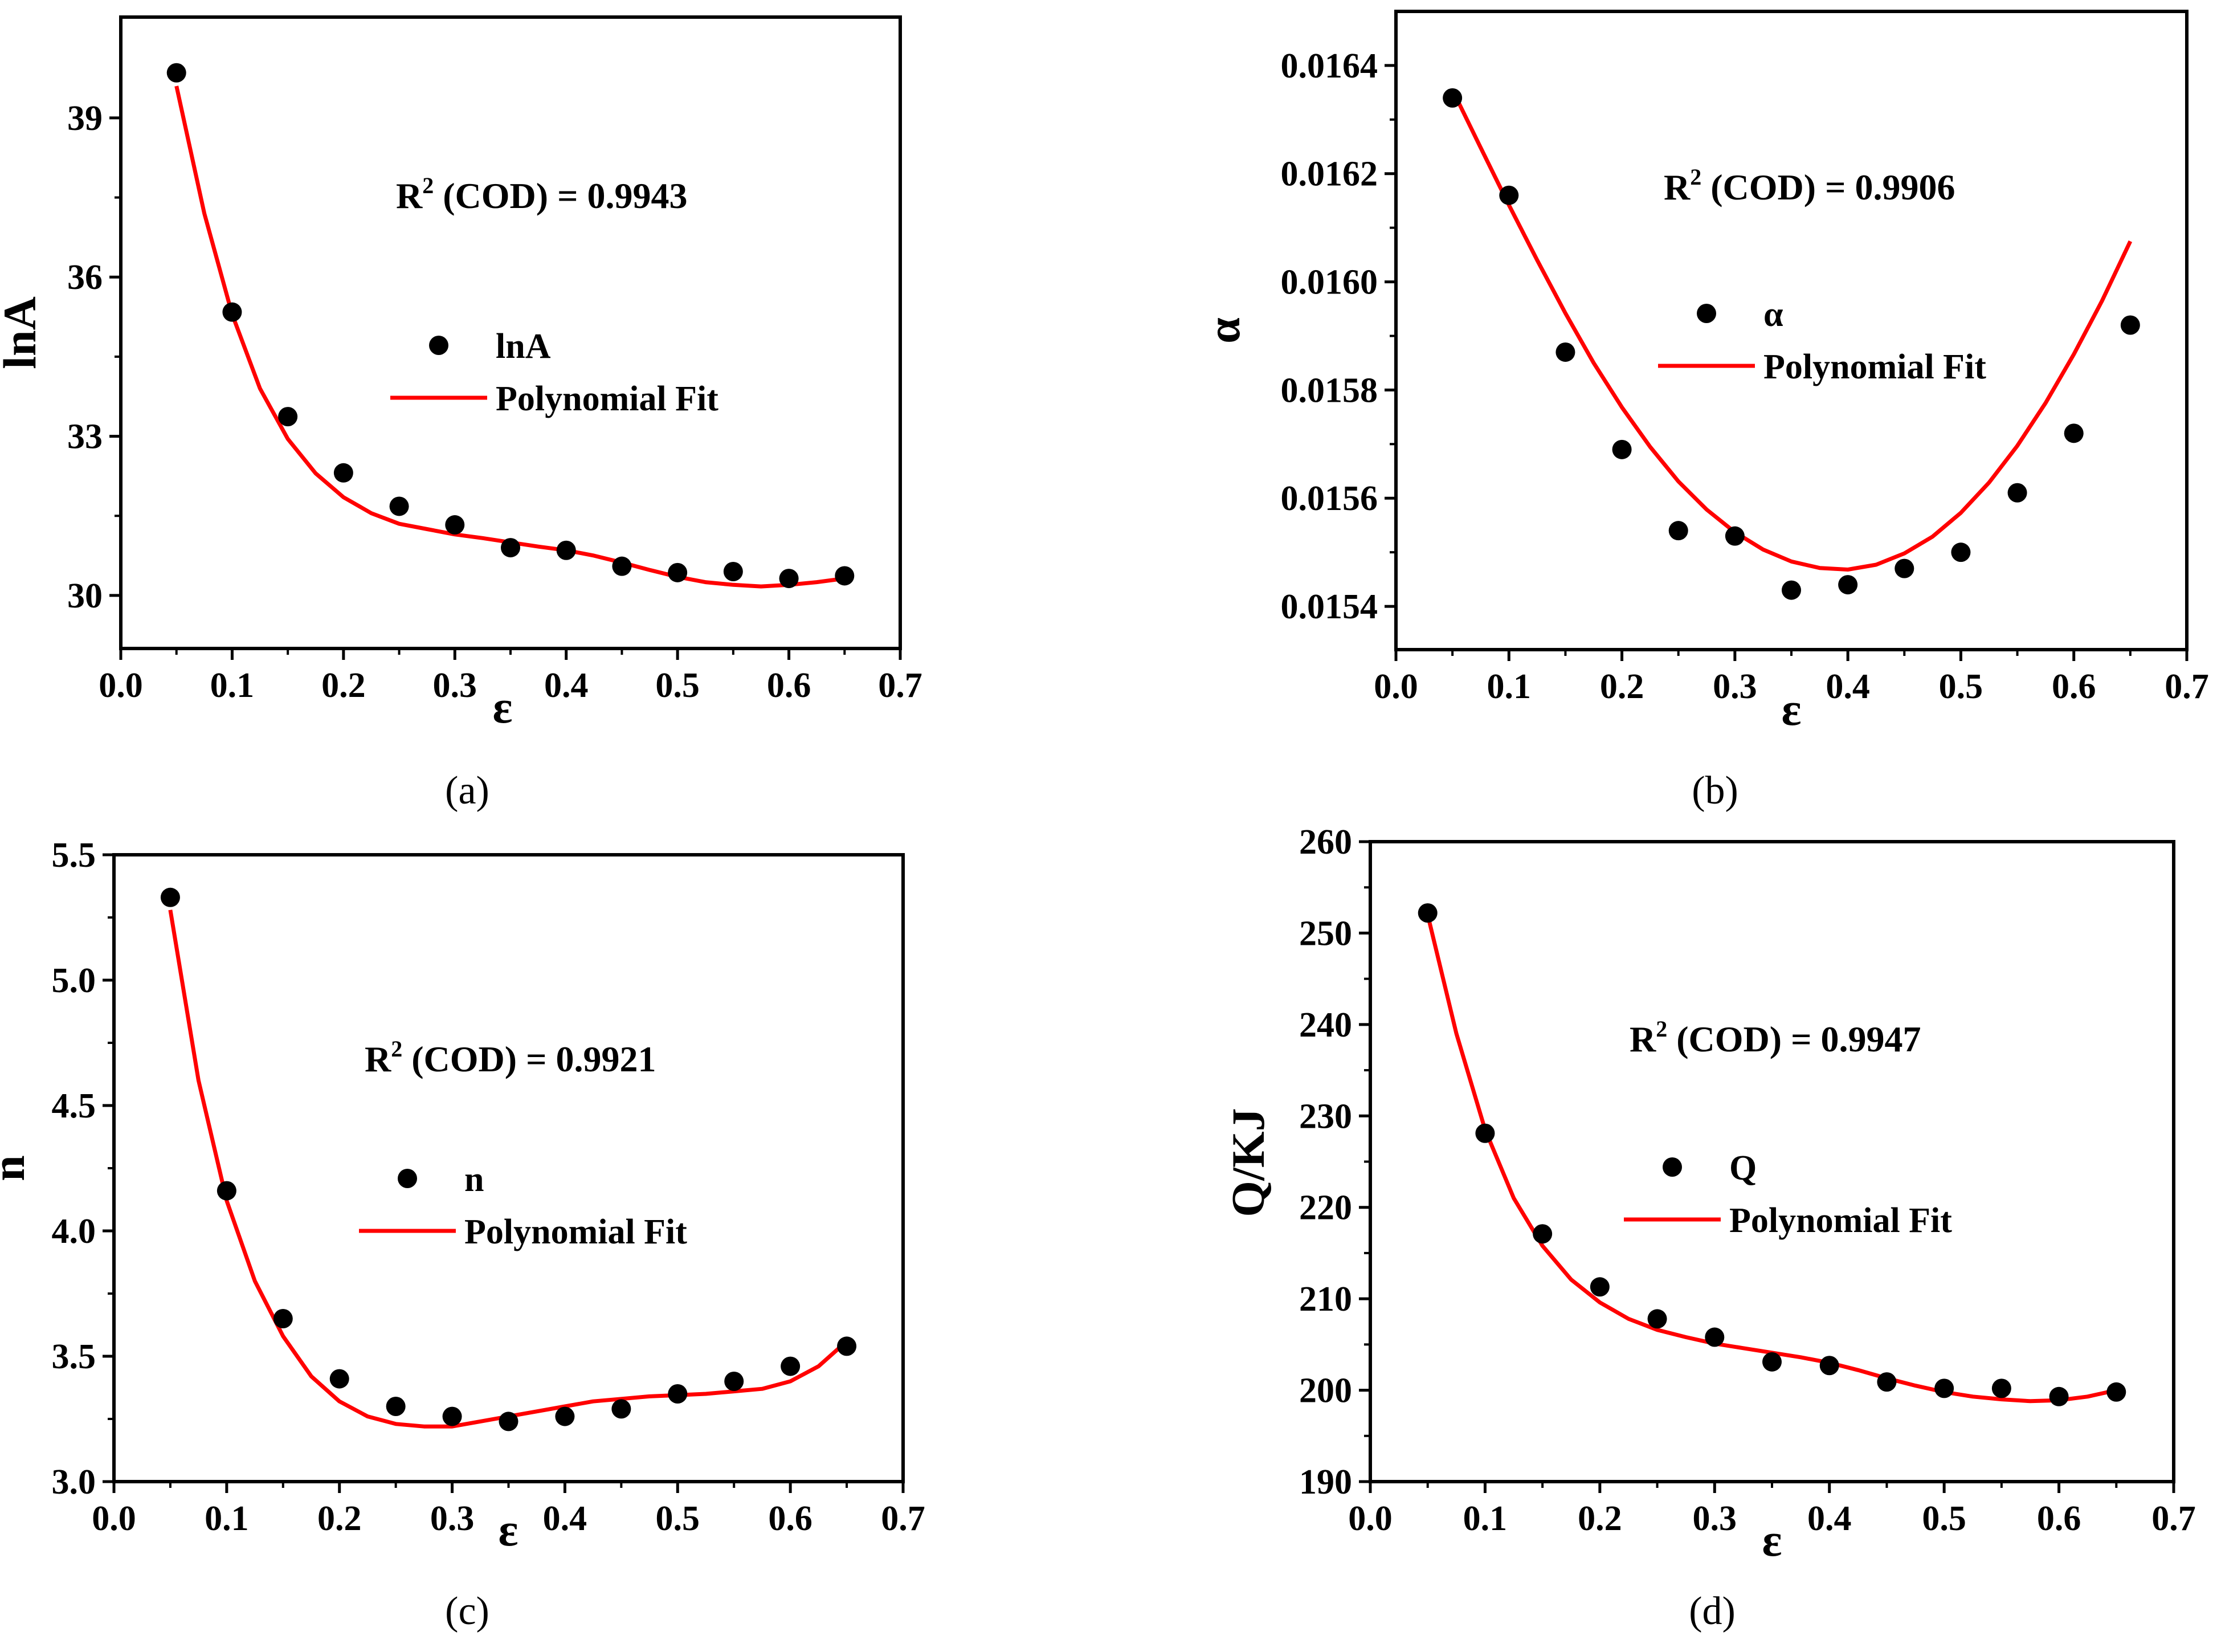 The width and height of the screenshot is (2217, 1652). Describe the element at coordinates (1248, 1162) in the screenshot. I see `y-axis-label: Q/KJ` at that location.